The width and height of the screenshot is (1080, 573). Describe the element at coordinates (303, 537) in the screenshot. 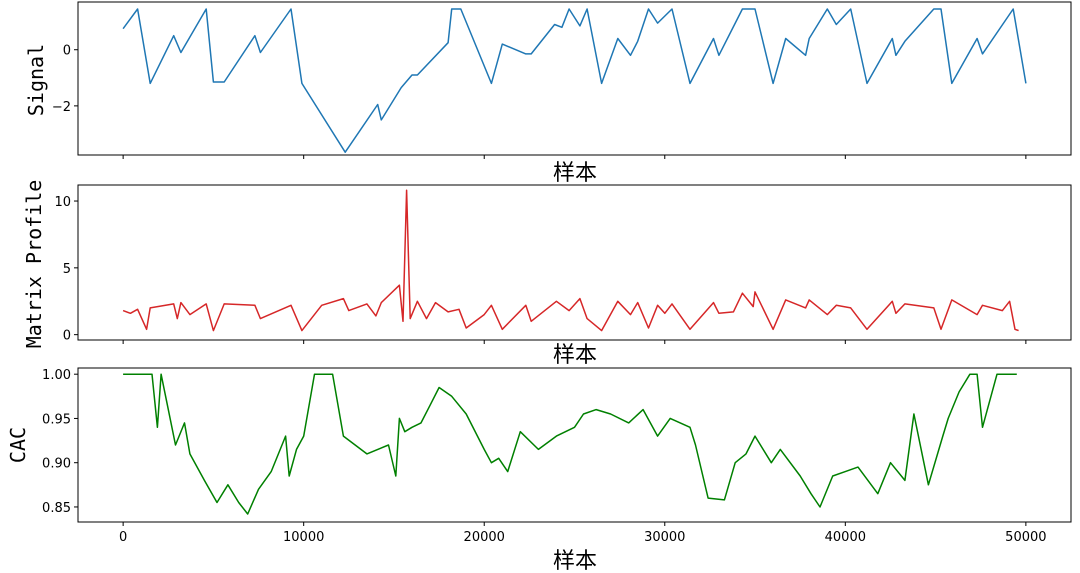

I see `cac-xtick-label: 10000` at that location.